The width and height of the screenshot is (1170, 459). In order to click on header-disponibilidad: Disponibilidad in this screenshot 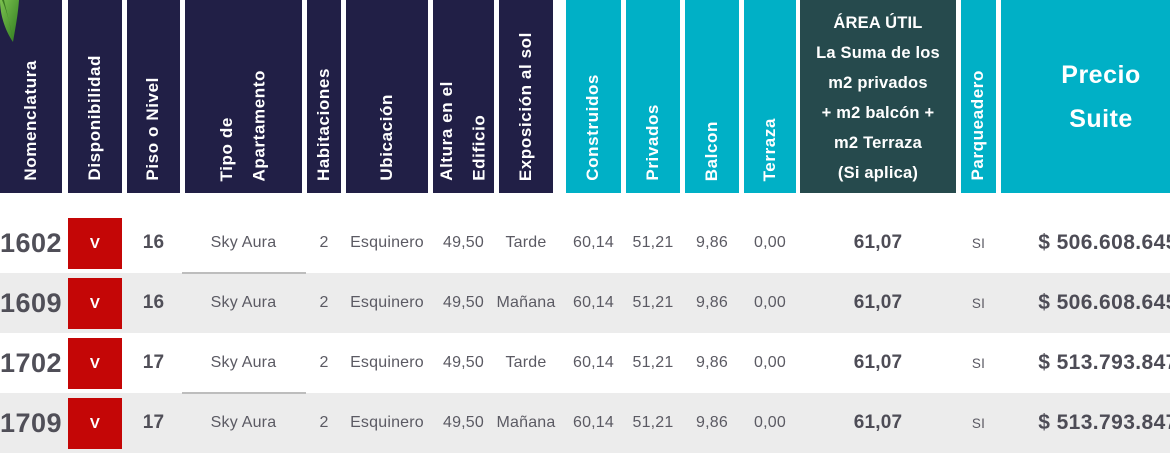, I will do `click(95, 96)`.